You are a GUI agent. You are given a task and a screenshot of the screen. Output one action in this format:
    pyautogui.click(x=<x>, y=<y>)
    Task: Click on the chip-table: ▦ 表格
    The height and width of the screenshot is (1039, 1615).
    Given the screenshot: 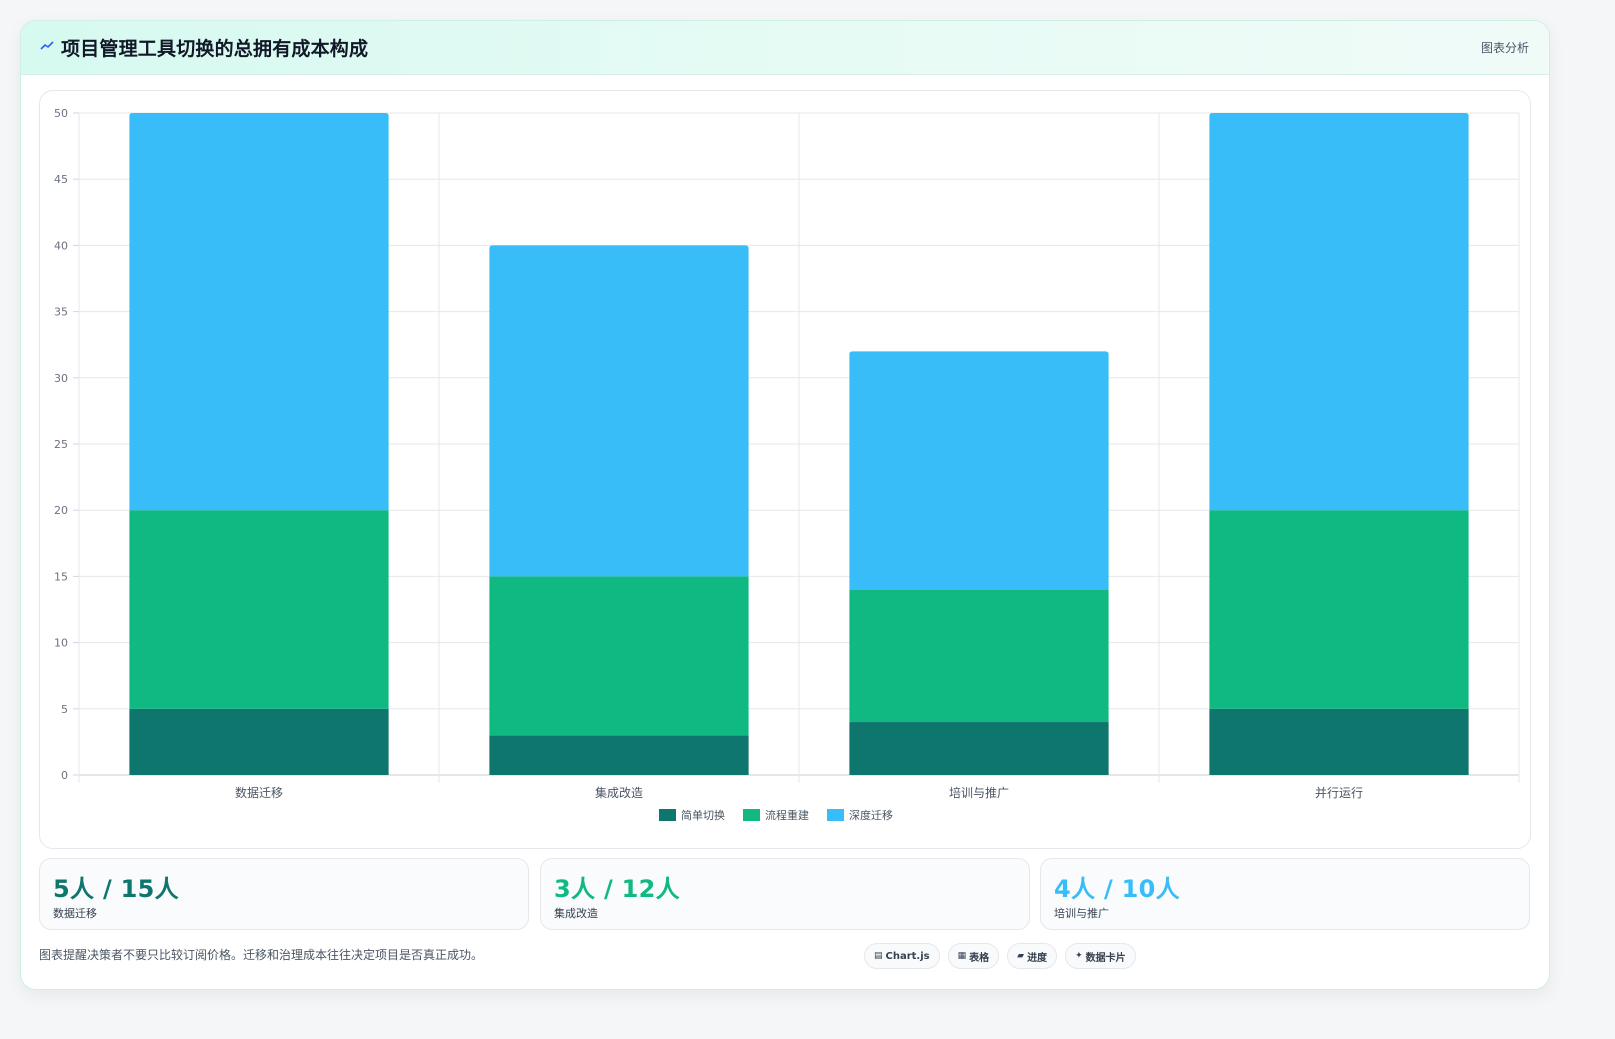 What is the action you would take?
    pyautogui.click(x=973, y=956)
    